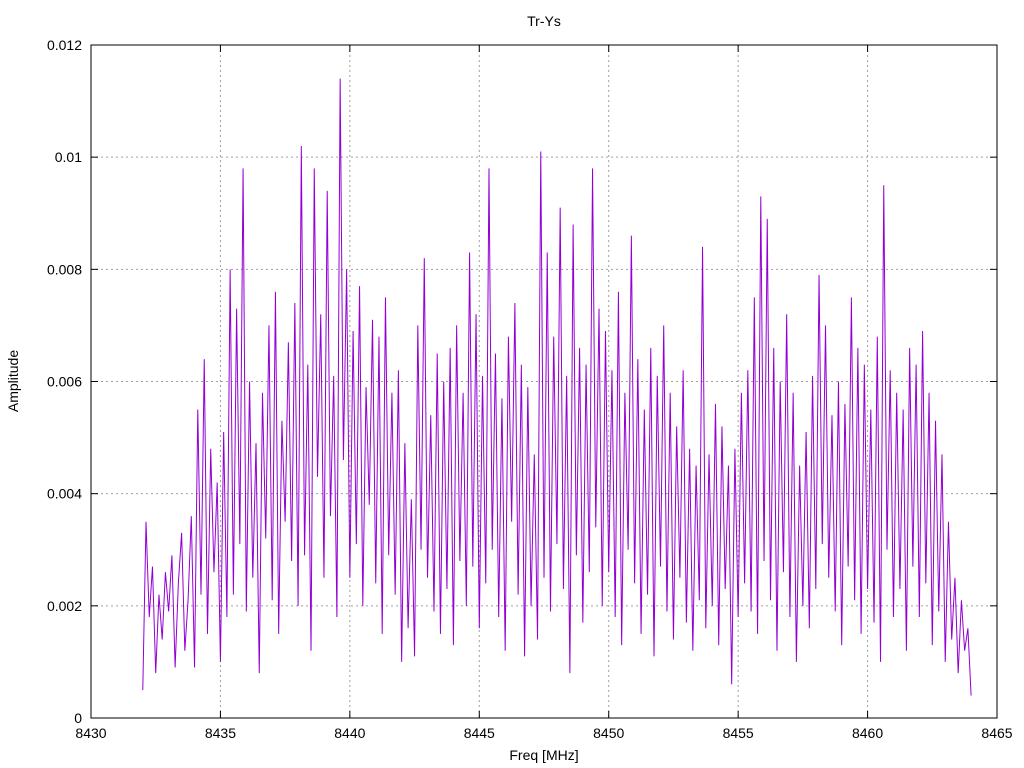 This screenshot has width=1024, height=768. I want to click on x-tick-label: 8450, so click(608, 733).